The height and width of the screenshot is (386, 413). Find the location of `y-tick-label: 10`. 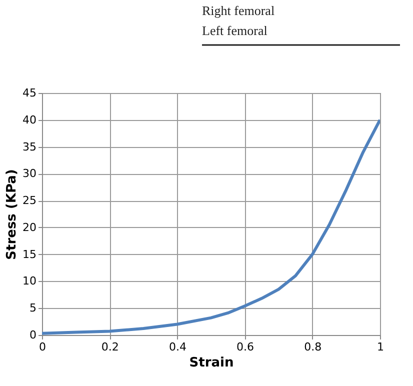

y-tick-label: 10 is located at coordinates (29, 281).